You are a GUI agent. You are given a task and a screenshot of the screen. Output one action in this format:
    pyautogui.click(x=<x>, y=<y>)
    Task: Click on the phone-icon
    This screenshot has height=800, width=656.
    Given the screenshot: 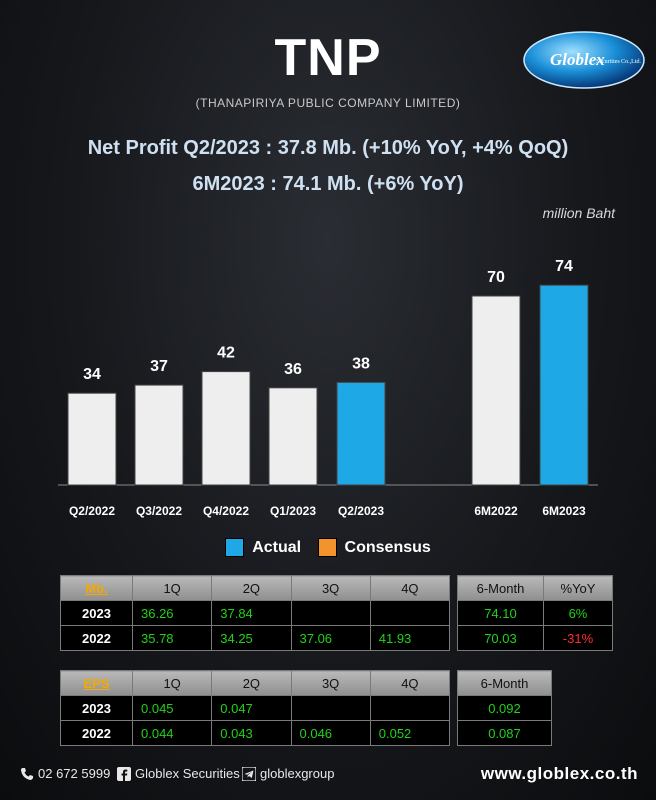 What is the action you would take?
    pyautogui.click(x=27, y=773)
    